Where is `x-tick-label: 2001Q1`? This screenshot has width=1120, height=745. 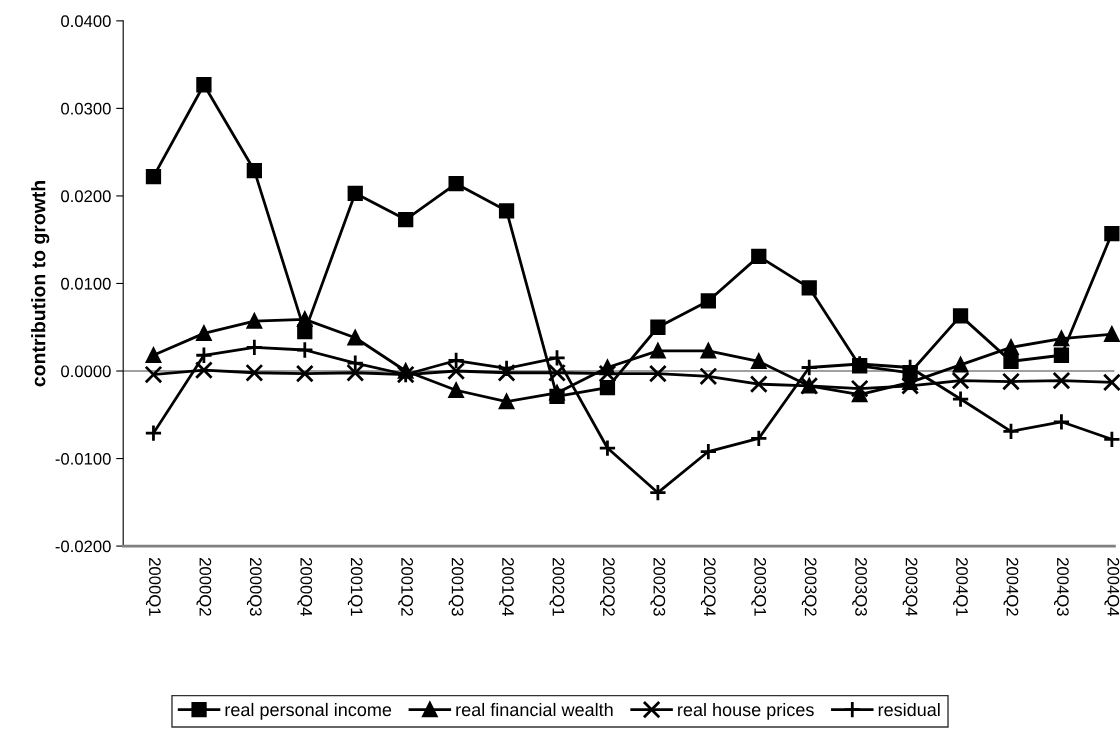
x-tick-label: 2001Q1 is located at coordinates (355, 587).